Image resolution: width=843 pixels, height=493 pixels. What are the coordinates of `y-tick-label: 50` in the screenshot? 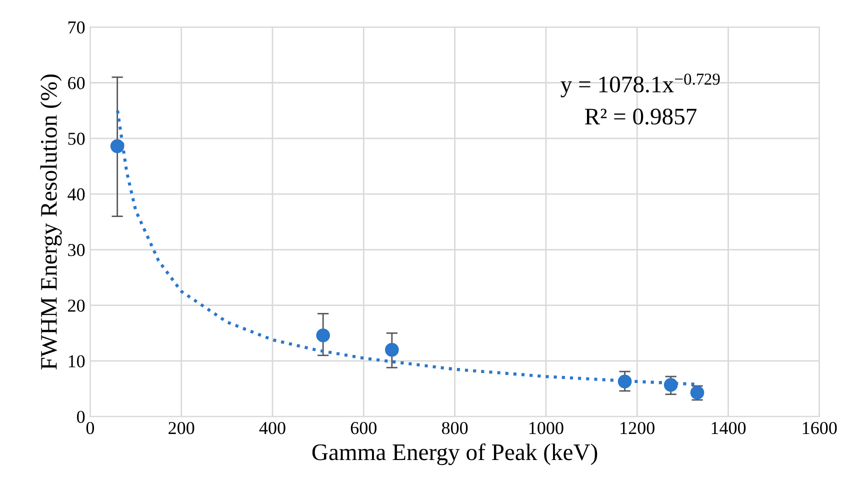 It's located at (76, 138).